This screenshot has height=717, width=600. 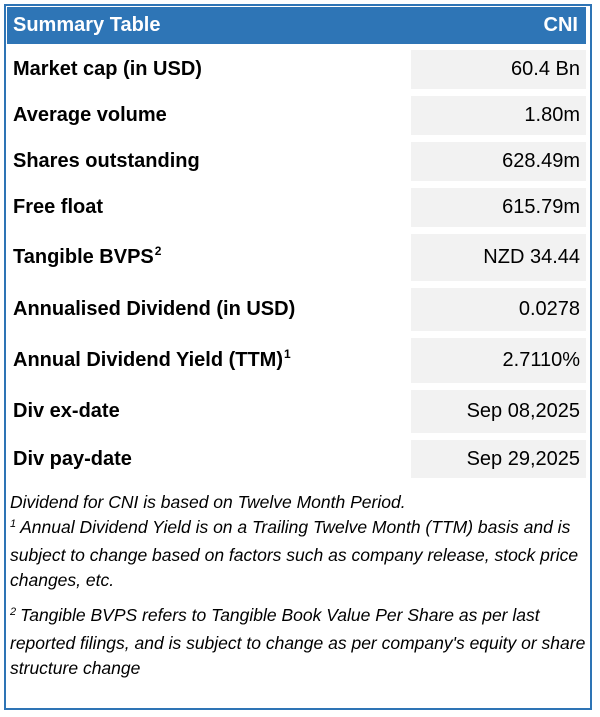 What do you see at coordinates (208, 207) in the screenshot?
I see `row-label: Free float` at bounding box center [208, 207].